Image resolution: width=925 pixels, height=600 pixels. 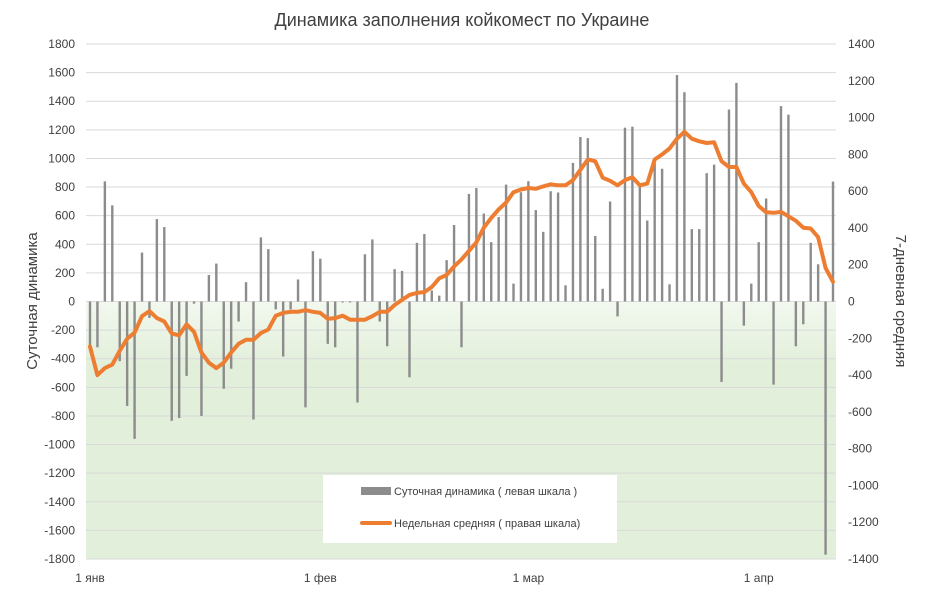 I want to click on right-tick-label: -1200, so click(x=863, y=522).